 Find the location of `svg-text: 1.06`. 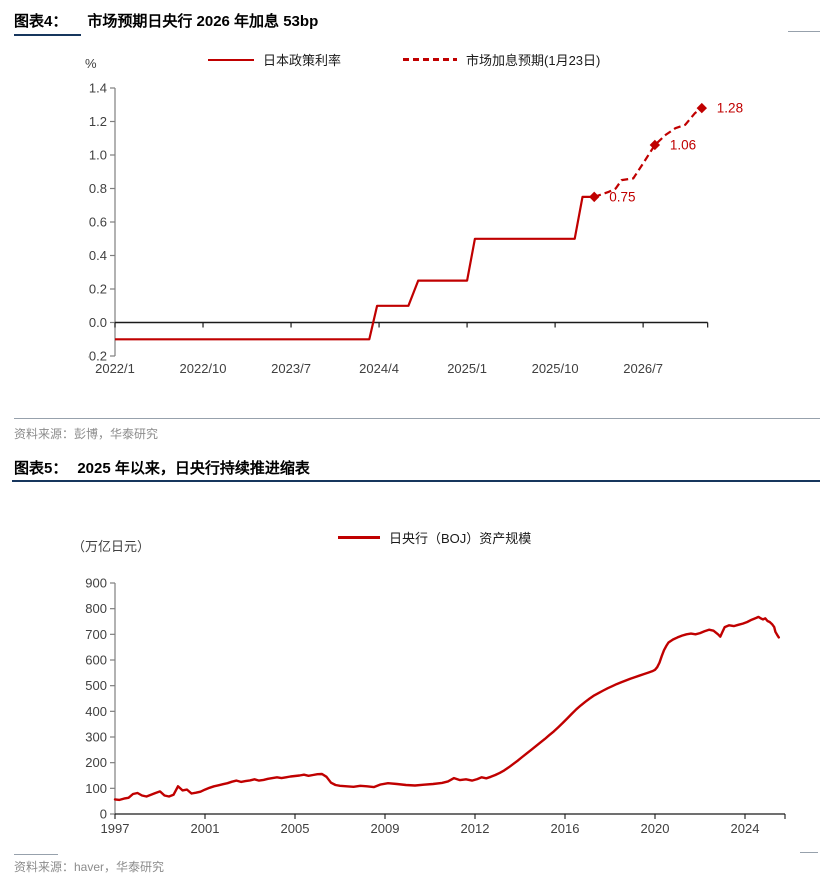

svg-text: 1.06 is located at coordinates (683, 144).